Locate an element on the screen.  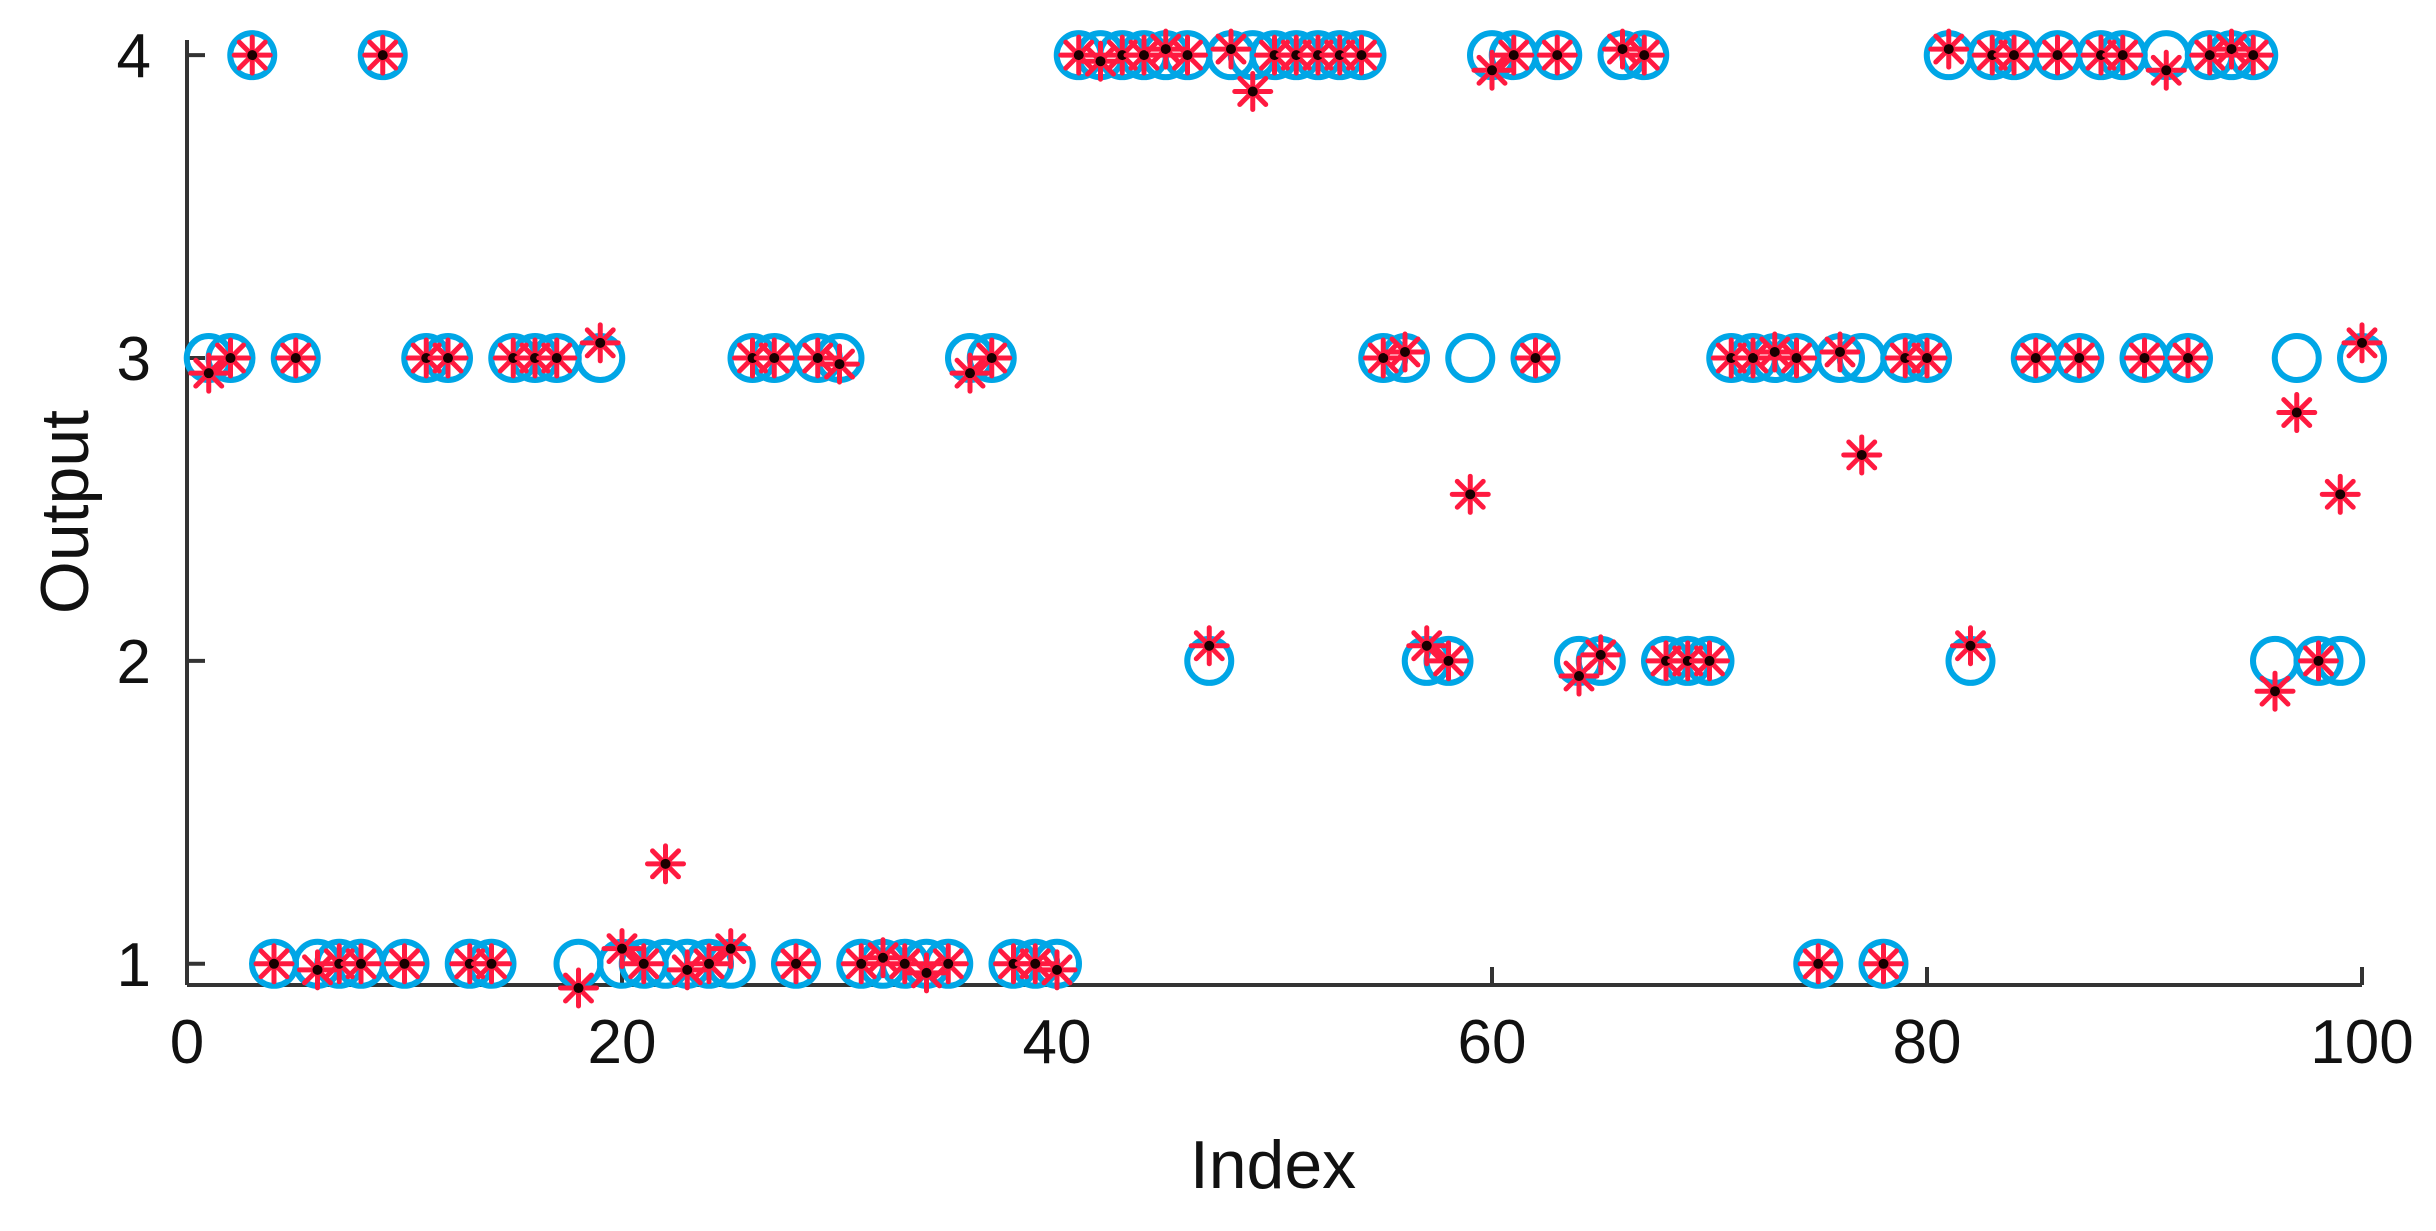
x-tick-label: 60 is located at coordinates (1492, 1042).